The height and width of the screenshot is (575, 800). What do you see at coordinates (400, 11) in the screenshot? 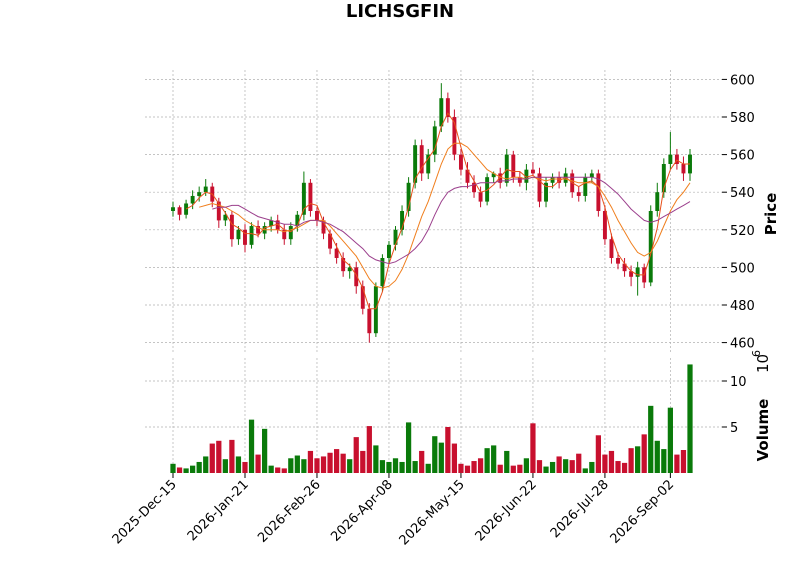
I see `chart-title: LICHSGFIN` at bounding box center [400, 11].